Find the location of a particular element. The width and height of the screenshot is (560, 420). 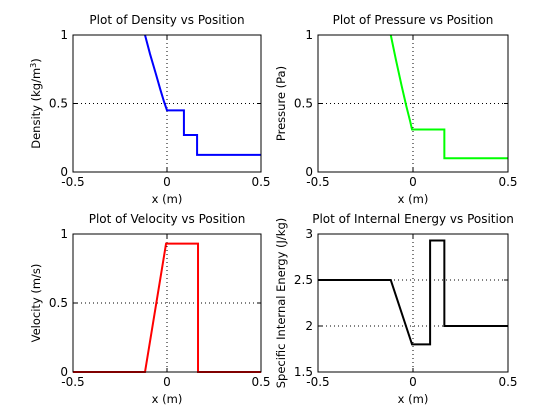

chart-pressure-y-tick-label: 1 is located at coordinates (309, 35).